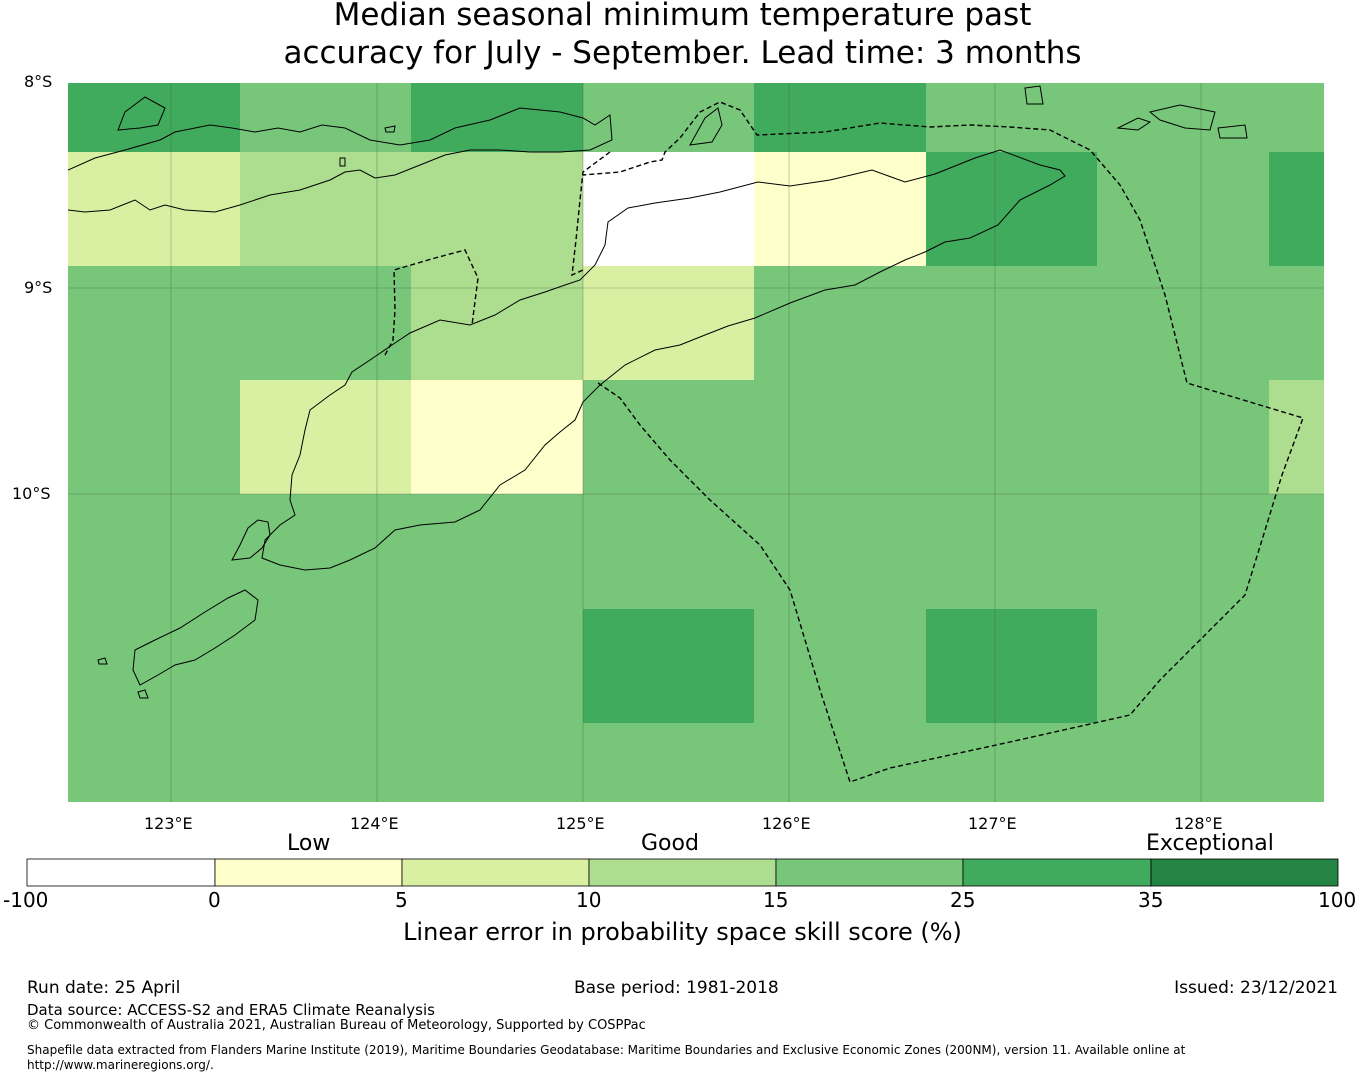 The width and height of the screenshot is (1365, 1080). Describe the element at coordinates (670, 843) in the screenshot. I see `legend-category-good: Good` at that location.